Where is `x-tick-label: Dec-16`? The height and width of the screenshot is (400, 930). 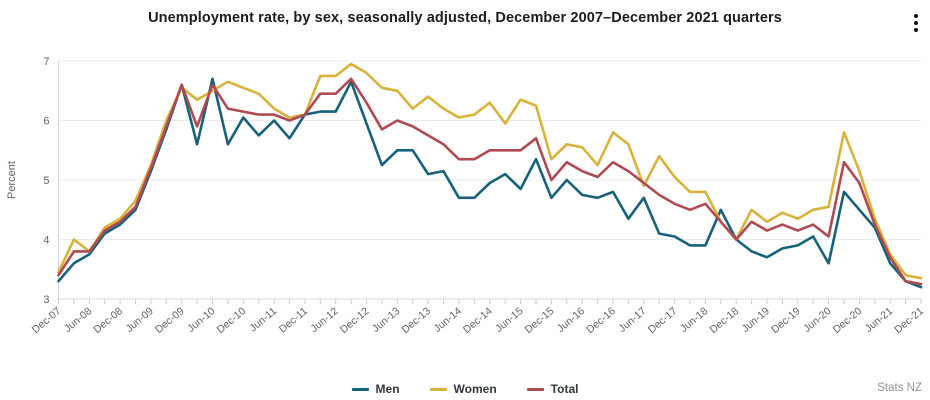 x-tick-label: Dec-16 is located at coordinates (601, 320).